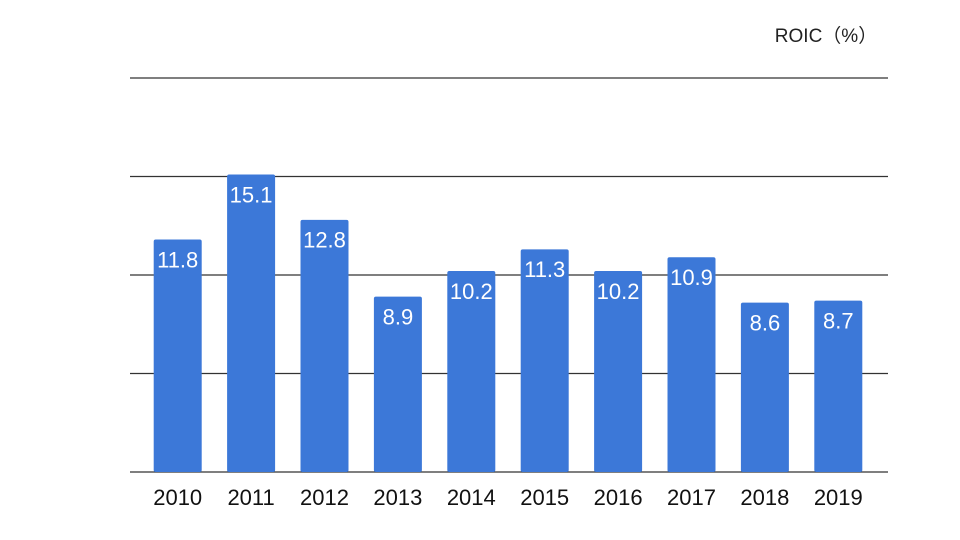 The image size is (960, 540). I want to click on data-label: 10.9, so click(691, 277).